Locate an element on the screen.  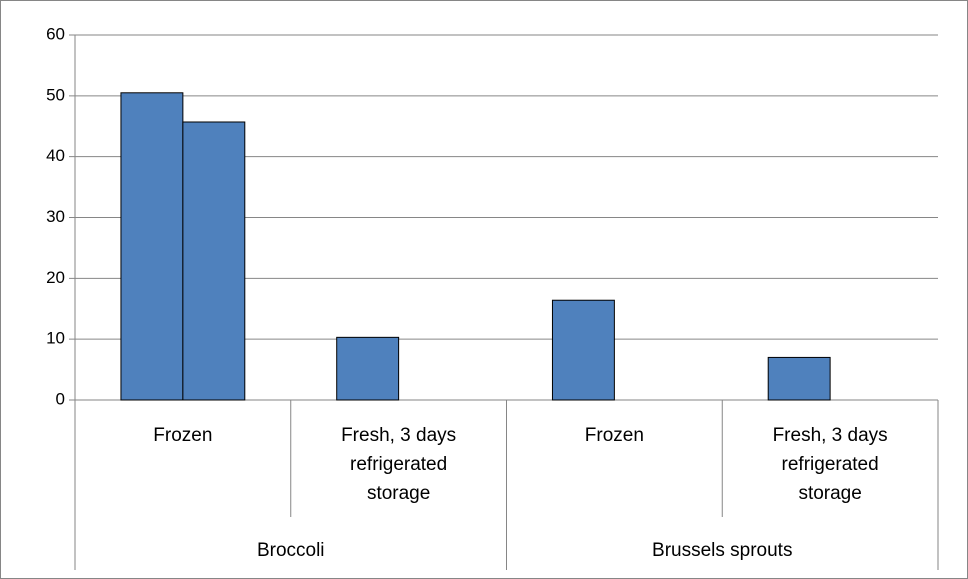
category-group-label: Brussels sprouts is located at coordinates (722, 550).